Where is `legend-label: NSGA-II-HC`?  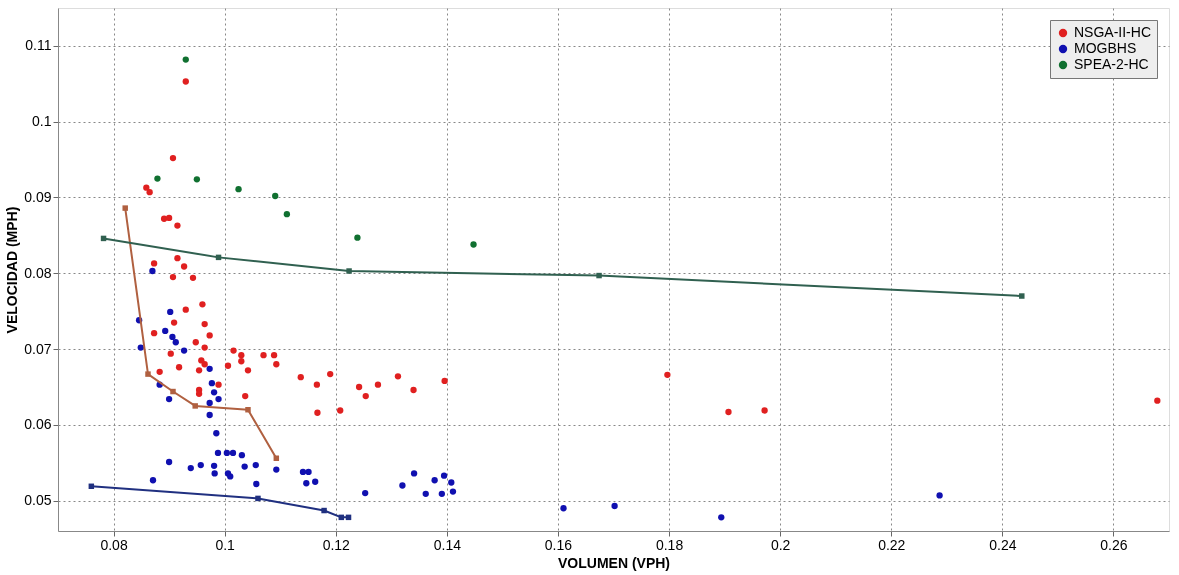 legend-label: NSGA-II-HC is located at coordinates (1112, 32).